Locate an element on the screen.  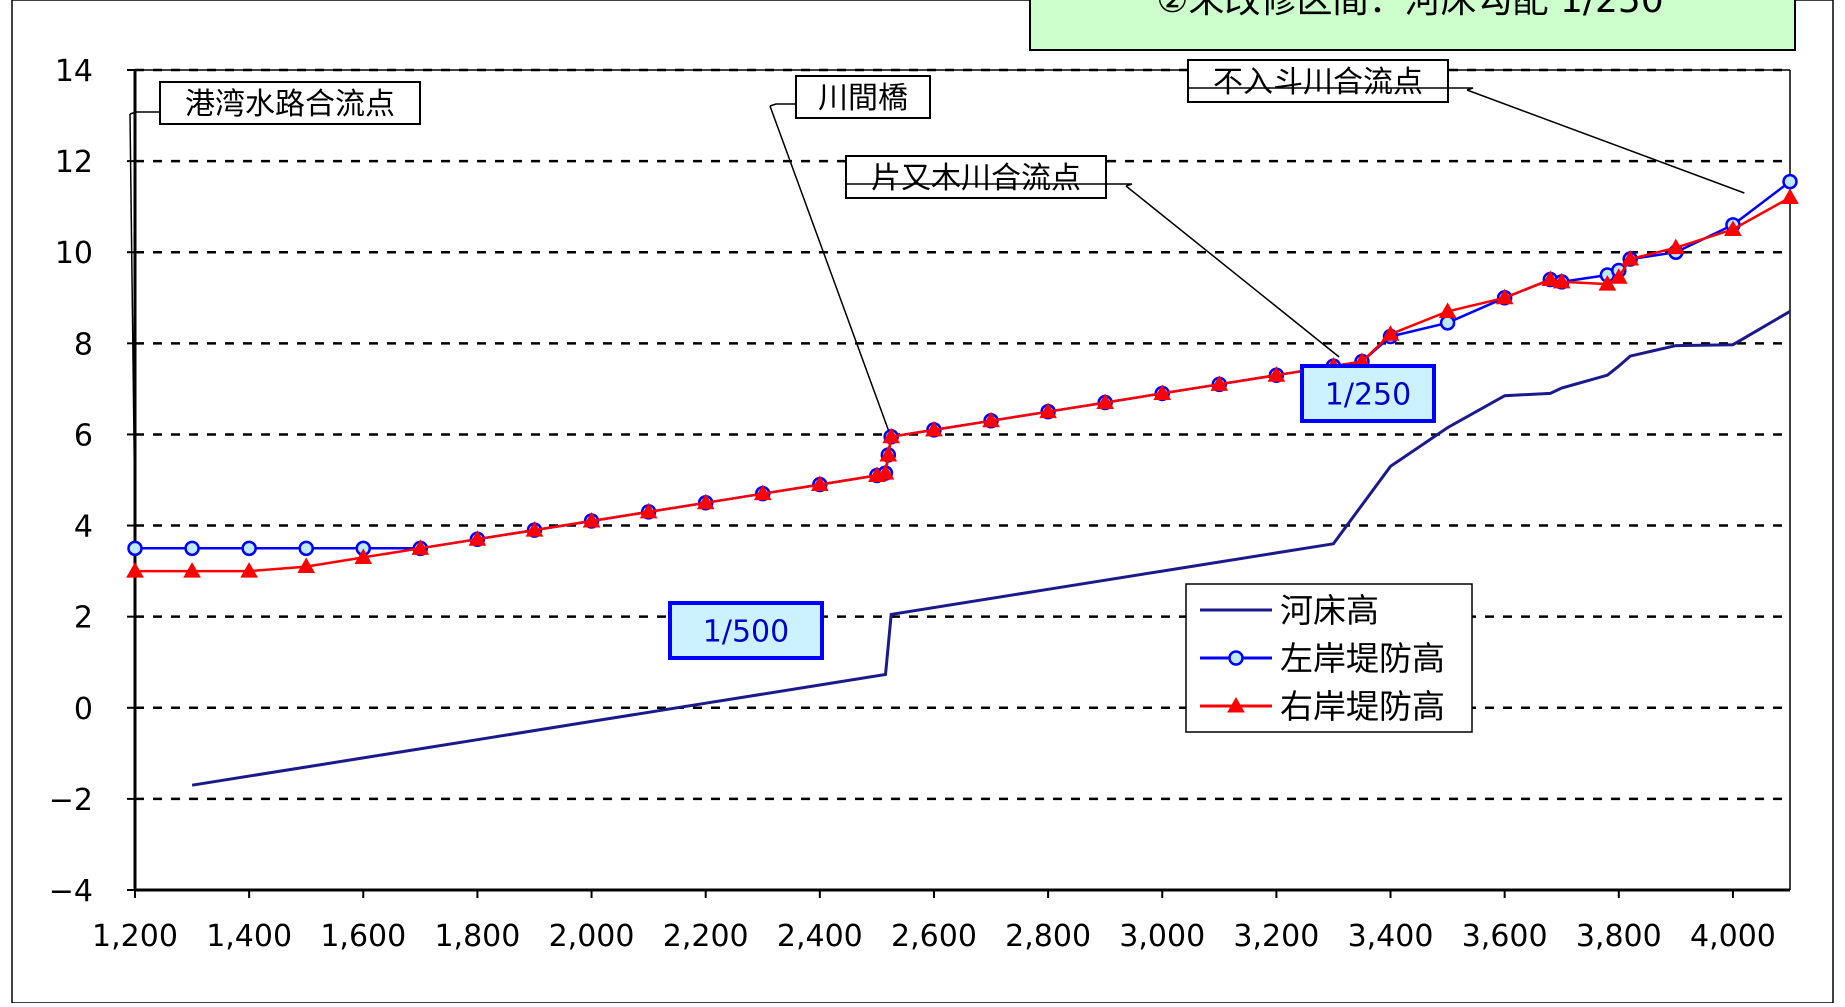
y-tick-label: 6 is located at coordinates (83, 435).